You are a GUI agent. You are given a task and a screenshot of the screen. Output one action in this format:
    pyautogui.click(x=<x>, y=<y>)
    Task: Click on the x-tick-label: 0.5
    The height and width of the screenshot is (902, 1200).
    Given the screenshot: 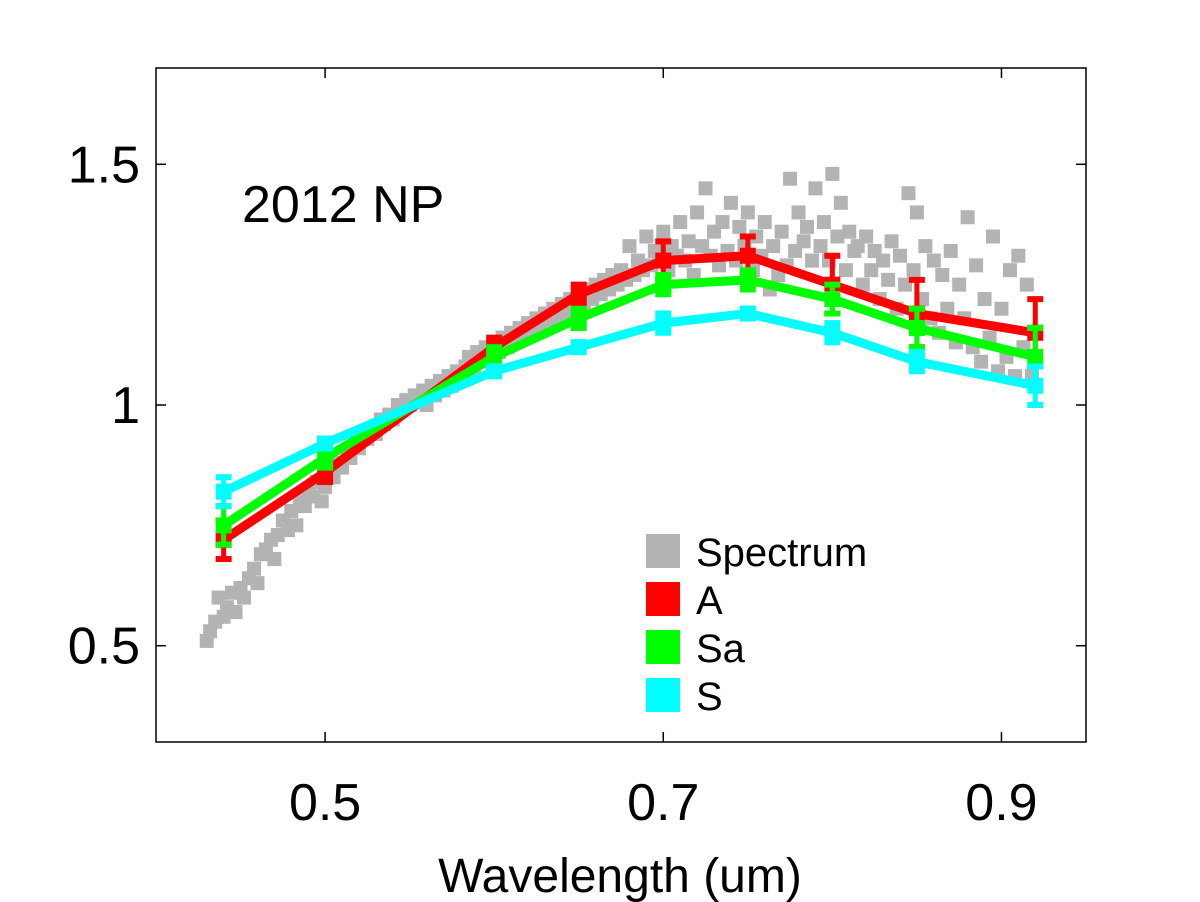 What is the action you would take?
    pyautogui.click(x=325, y=803)
    